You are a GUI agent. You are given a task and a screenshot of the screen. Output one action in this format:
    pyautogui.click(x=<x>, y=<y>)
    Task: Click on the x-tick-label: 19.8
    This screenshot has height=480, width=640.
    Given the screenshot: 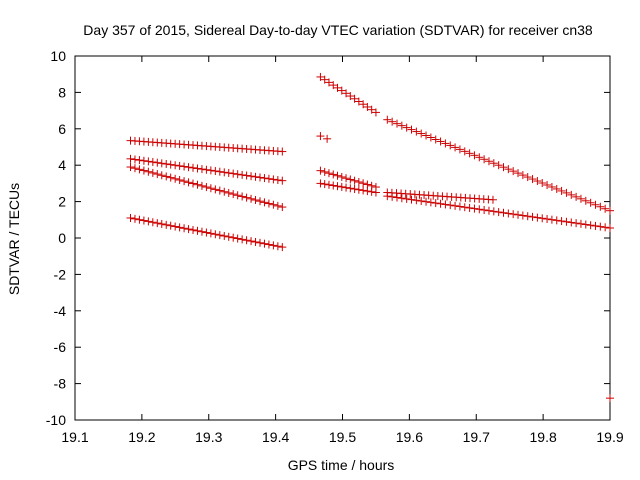 What is the action you would take?
    pyautogui.click(x=543, y=437)
    